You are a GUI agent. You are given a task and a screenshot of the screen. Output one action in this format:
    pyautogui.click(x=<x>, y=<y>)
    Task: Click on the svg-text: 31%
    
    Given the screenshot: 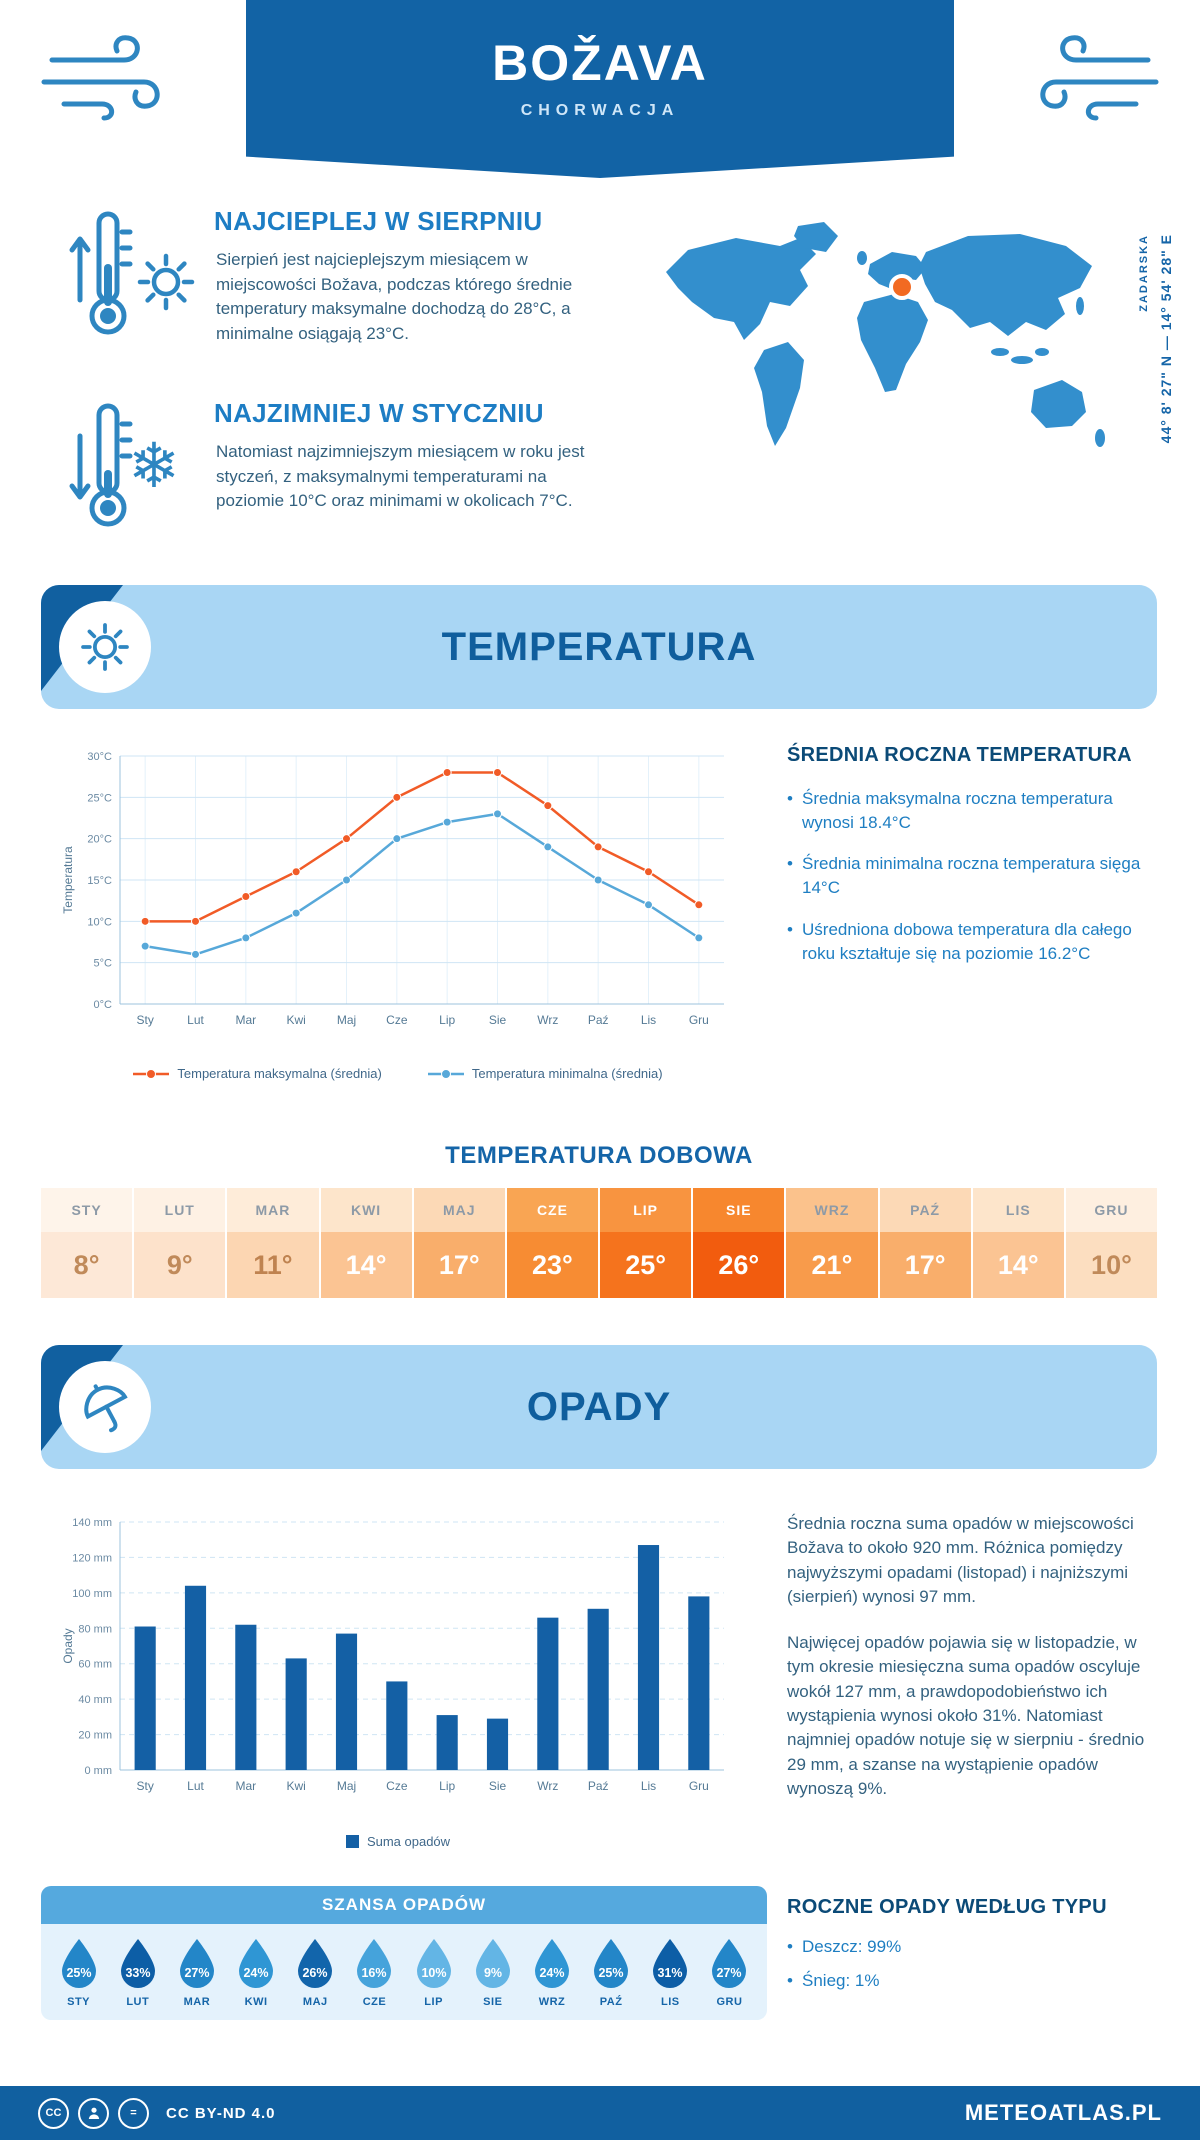 What is the action you would take?
    pyautogui.click(x=670, y=1973)
    